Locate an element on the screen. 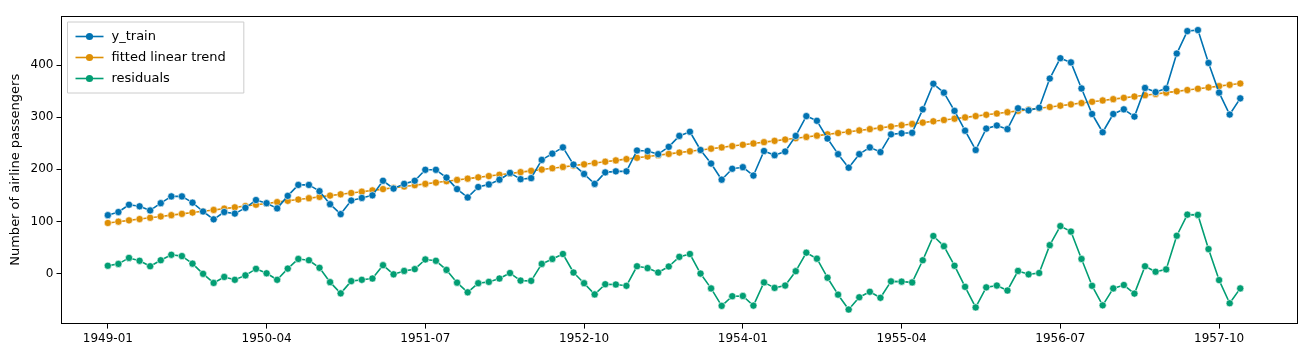  x-tick-label: 1950-04 is located at coordinates (266, 337).